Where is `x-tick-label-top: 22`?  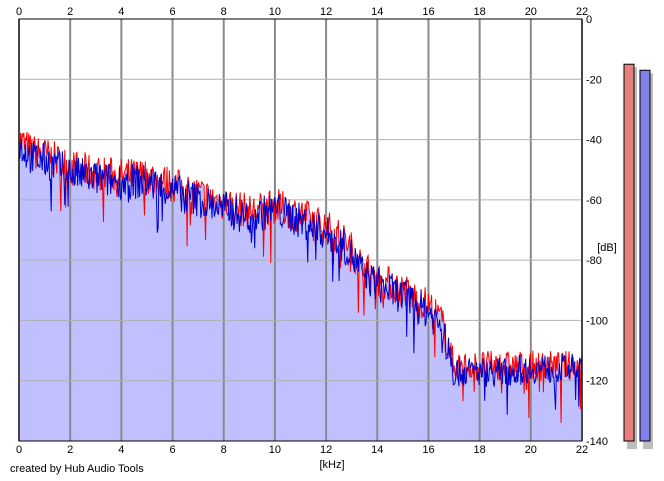
x-tick-label-top: 22 is located at coordinates (582, 12).